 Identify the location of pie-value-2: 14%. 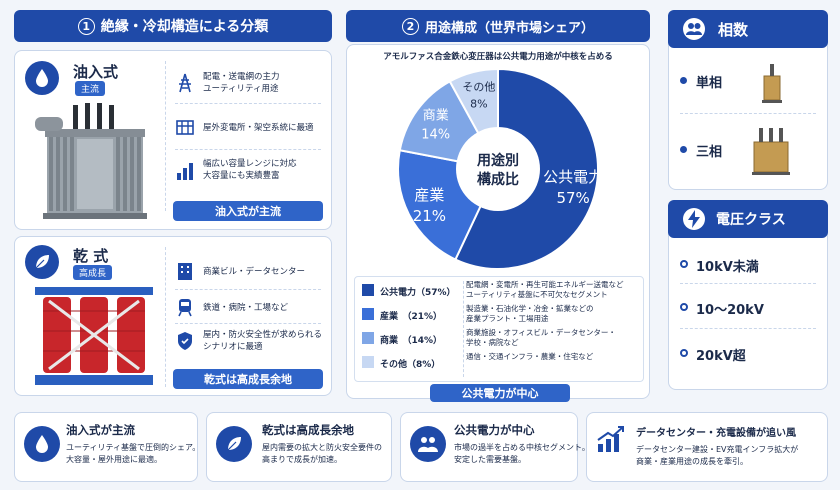
(435, 135).